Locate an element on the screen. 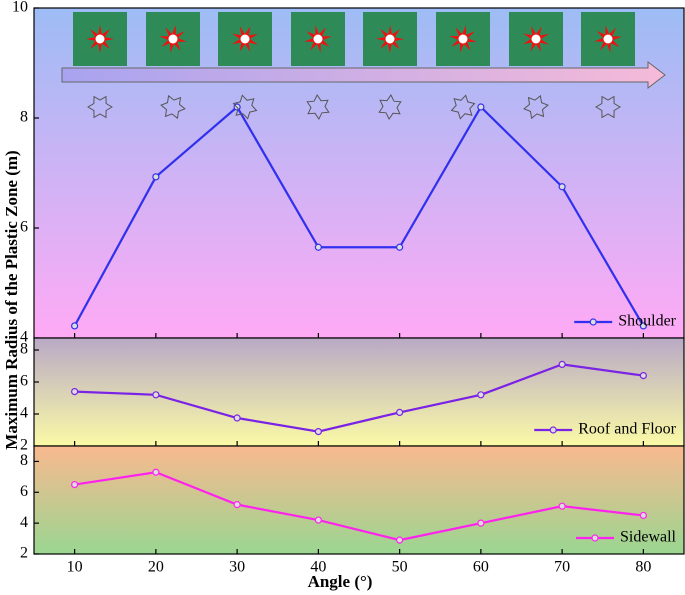 The image size is (685, 595). x-tick-label: 70 is located at coordinates (562, 567).